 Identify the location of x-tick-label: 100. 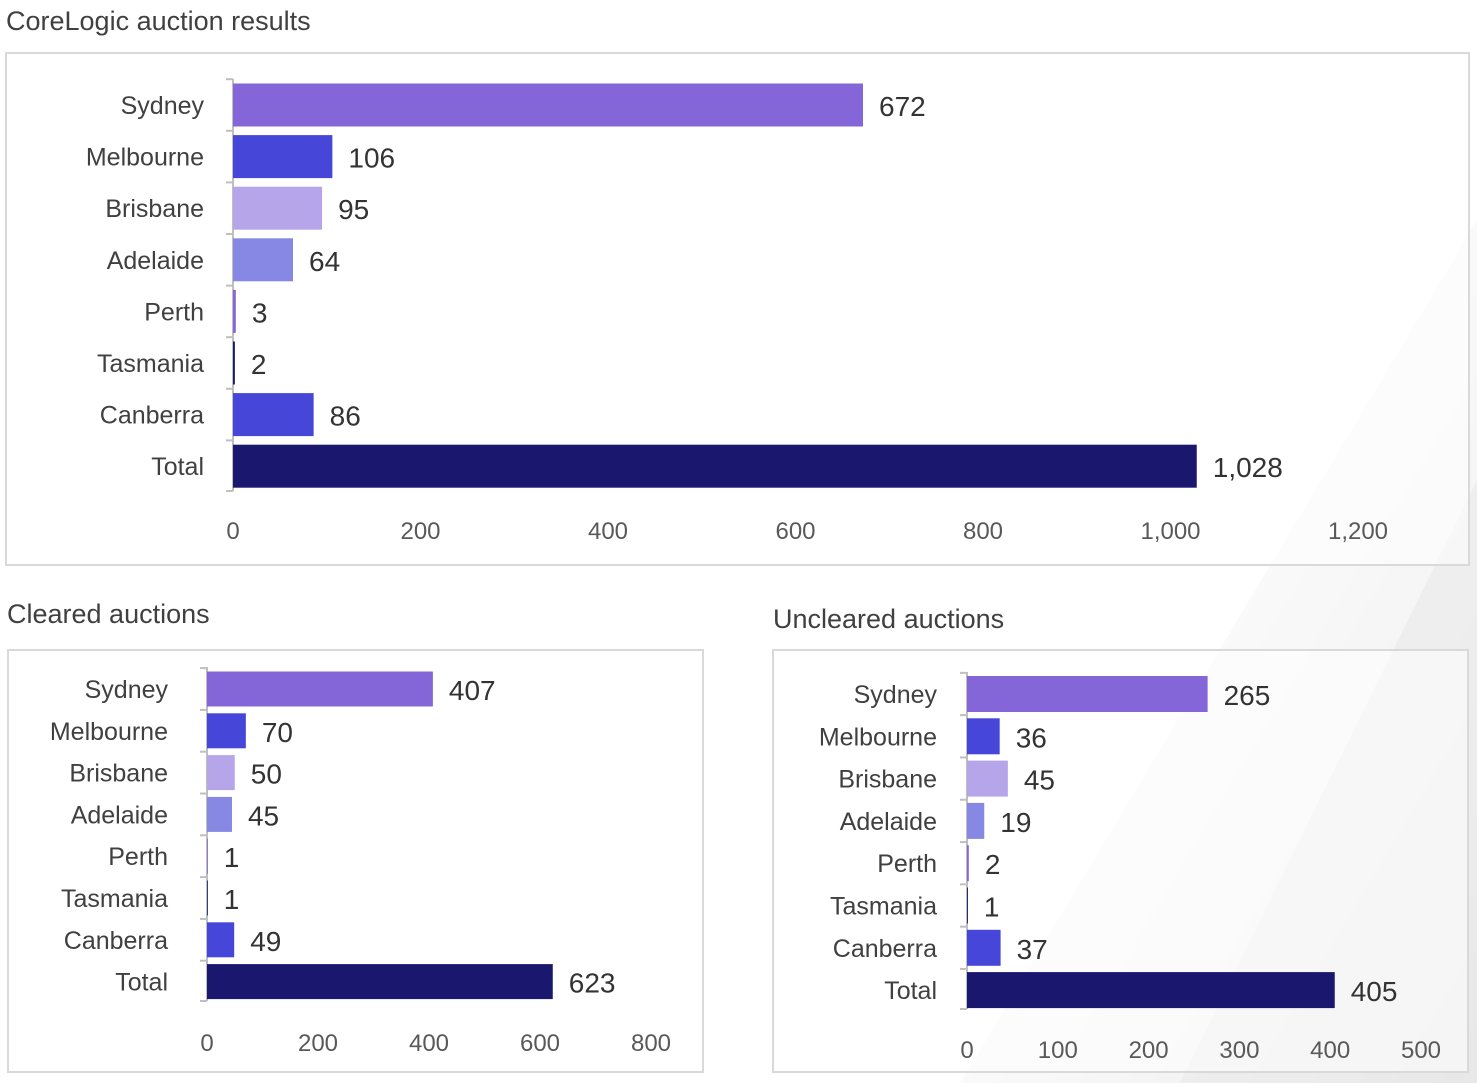
(1058, 1050).